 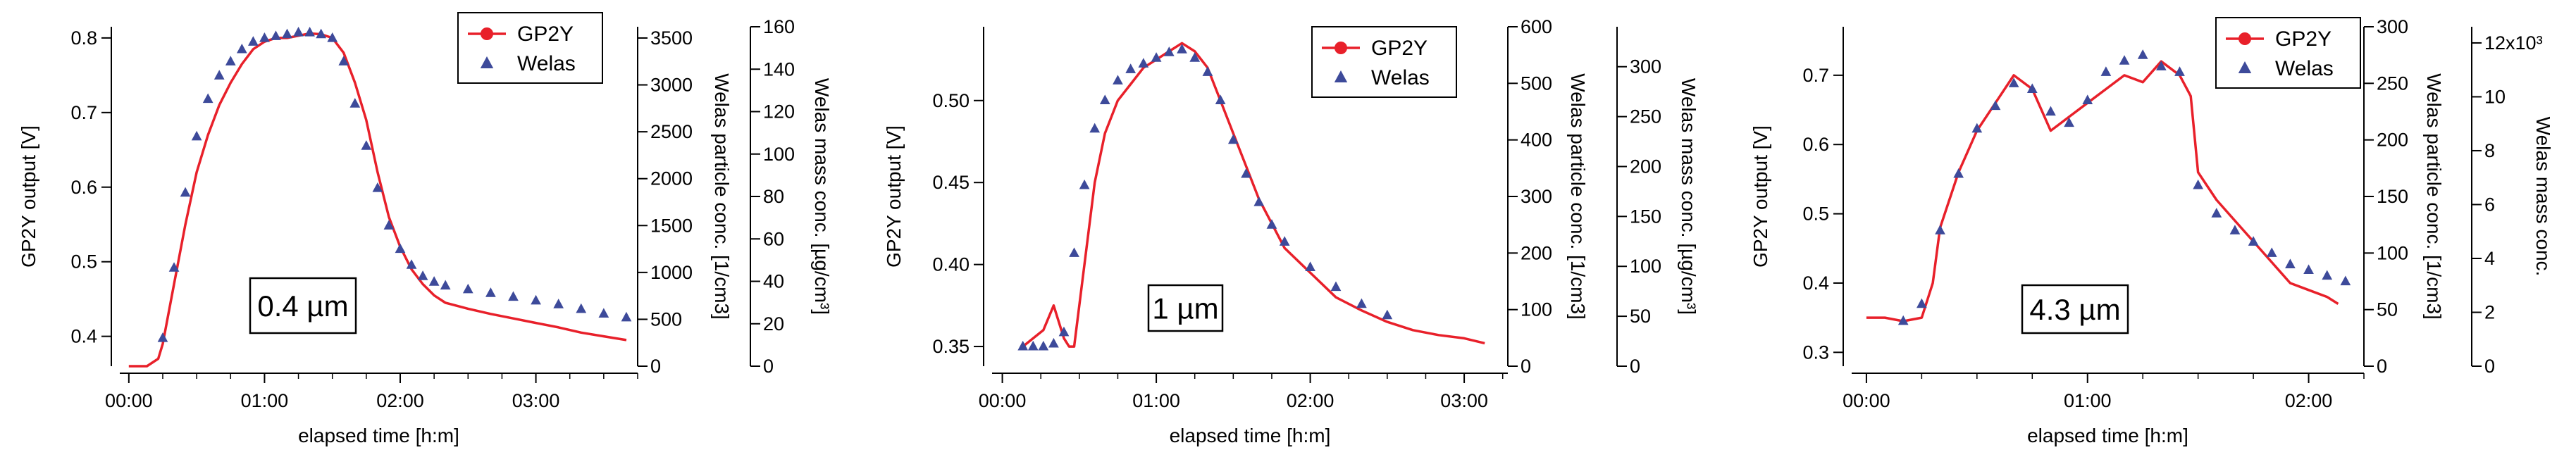 I want to click on y-right2-tick-label: 6, so click(x=2489, y=204).